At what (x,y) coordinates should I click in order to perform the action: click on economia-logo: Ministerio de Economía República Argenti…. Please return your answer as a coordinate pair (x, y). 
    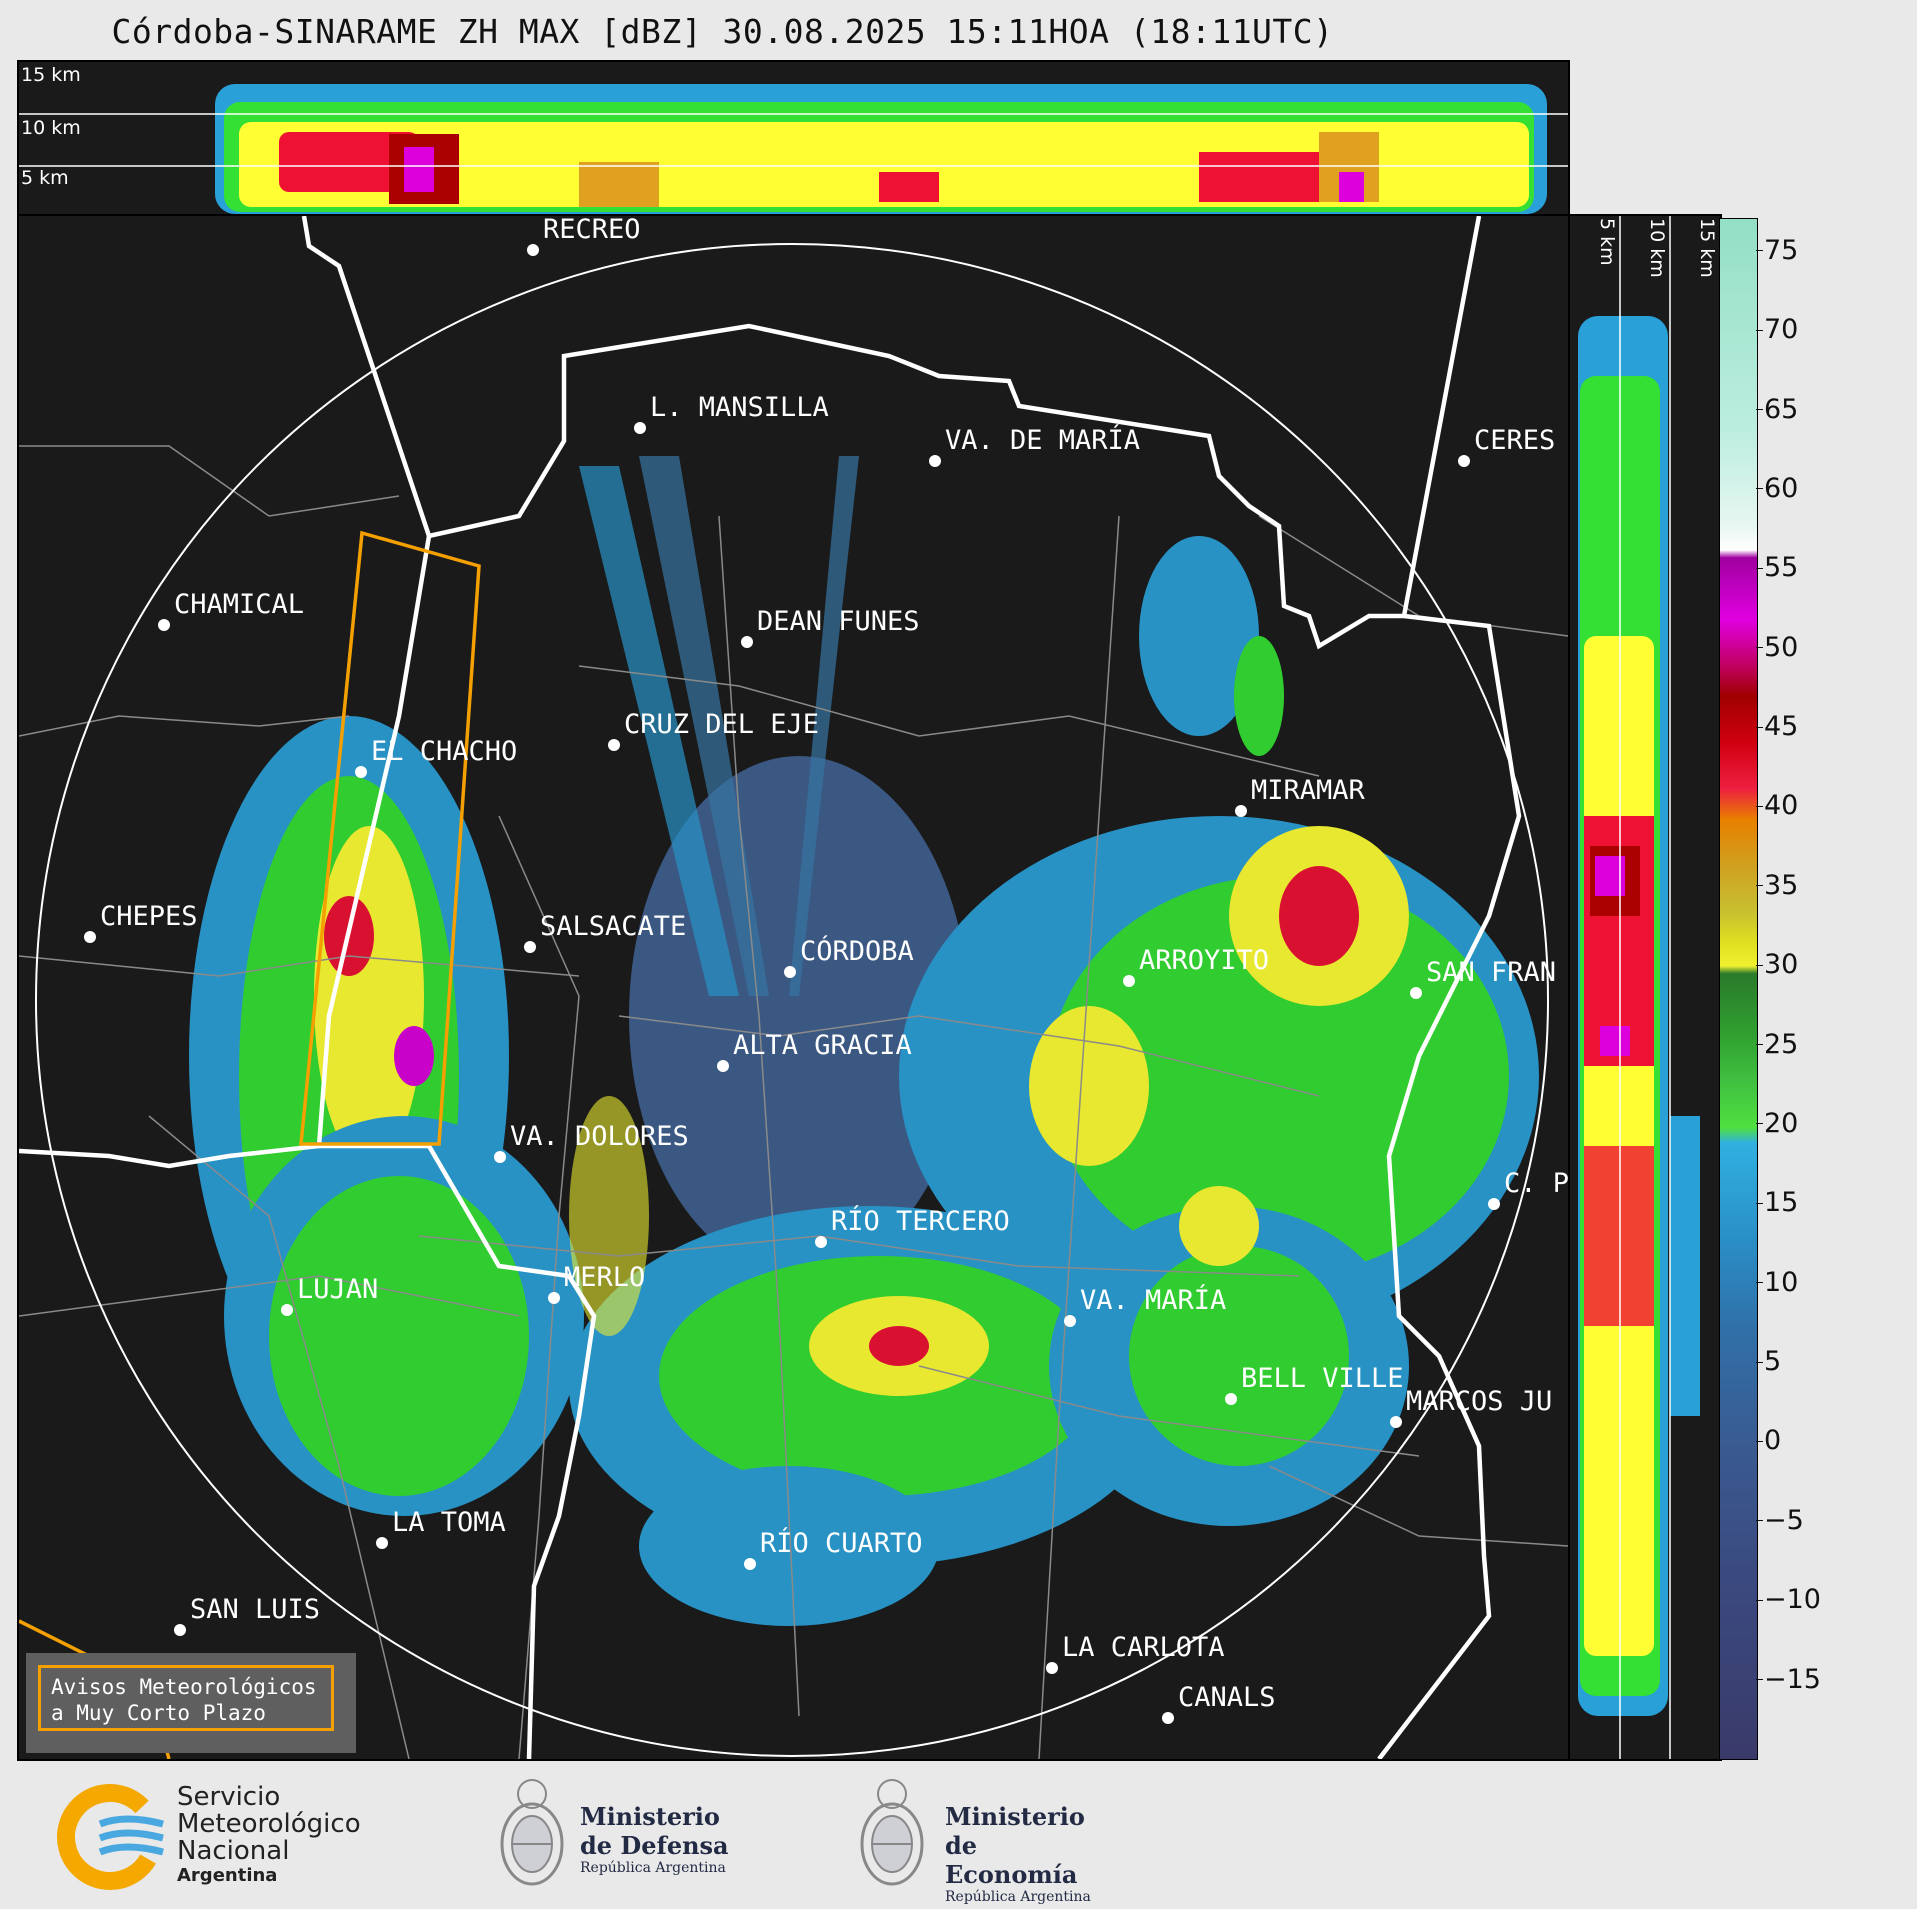
    Looking at the image, I should click on (985, 1838).